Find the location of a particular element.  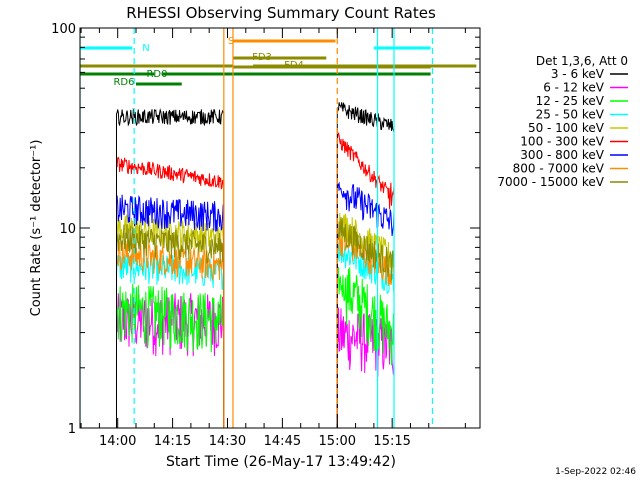

interval-label-n: N is located at coordinates (145, 48).